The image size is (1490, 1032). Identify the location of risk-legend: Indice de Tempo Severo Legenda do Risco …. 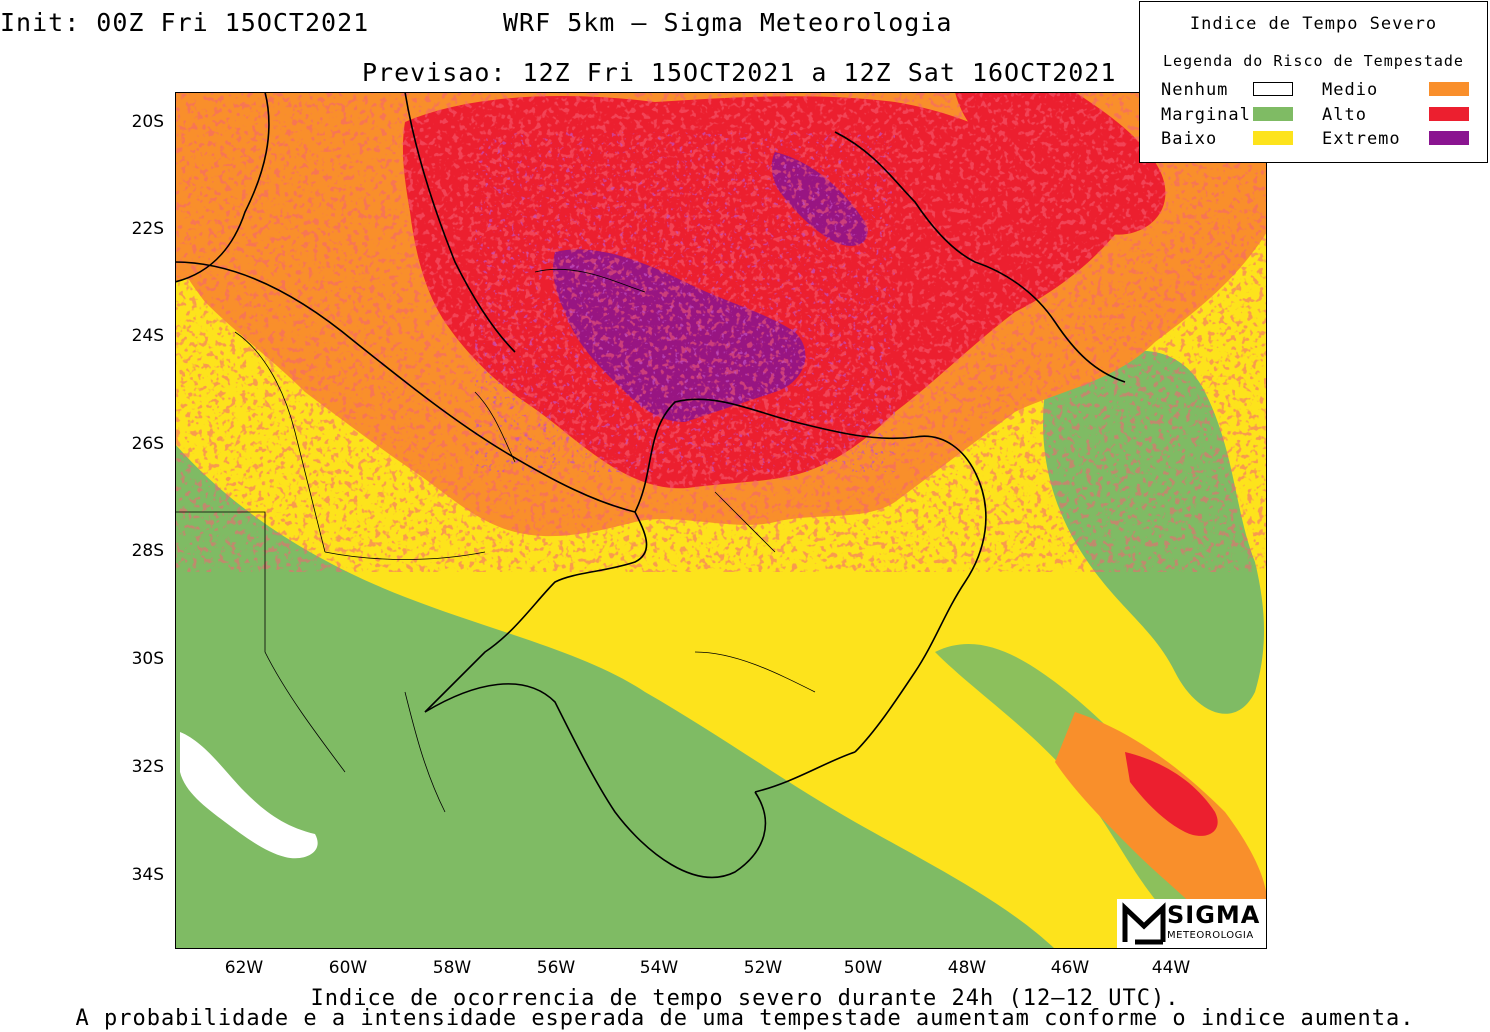
(1313, 82).